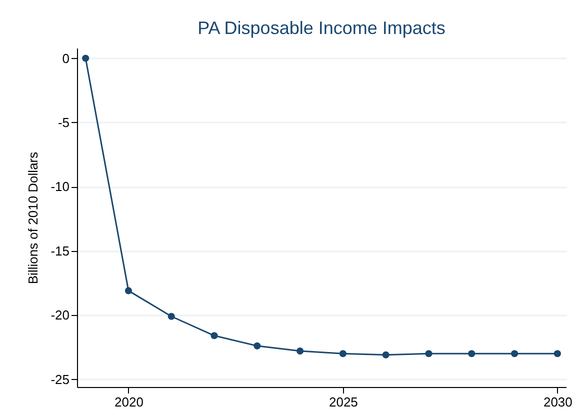 Image resolution: width=579 pixels, height=414 pixels. I want to click on y-axis-title: Billions of 2010 Dollars, so click(33, 217).